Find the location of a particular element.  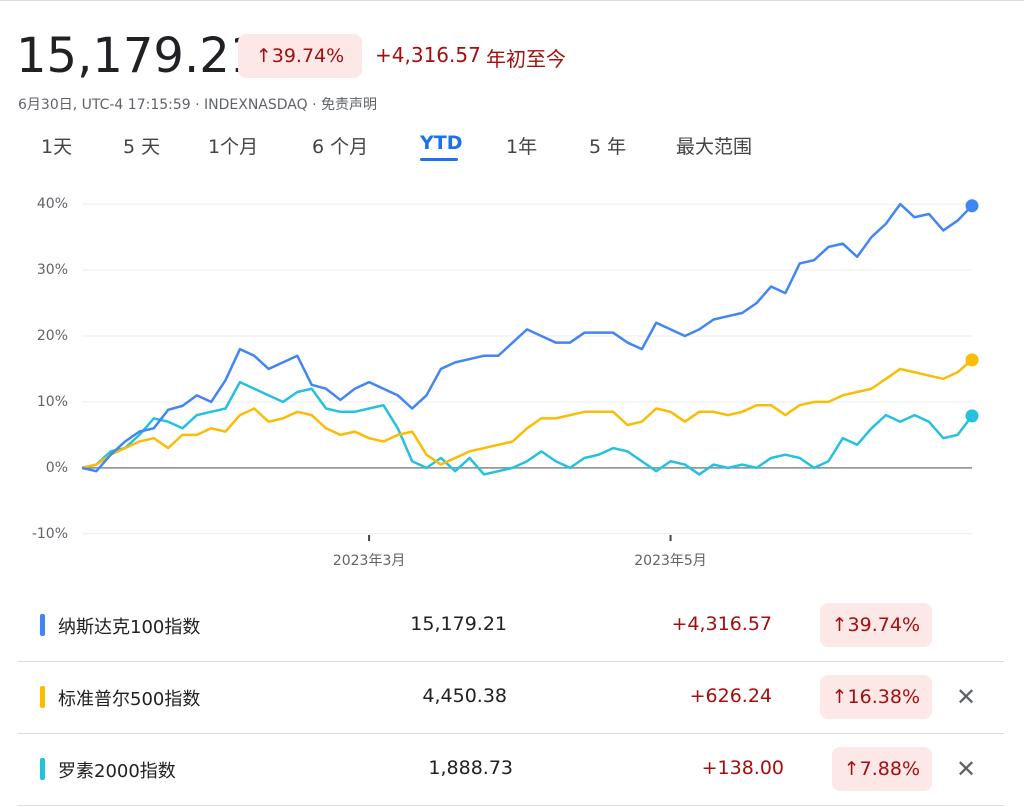

tab: YTD is located at coordinates (441, 143).